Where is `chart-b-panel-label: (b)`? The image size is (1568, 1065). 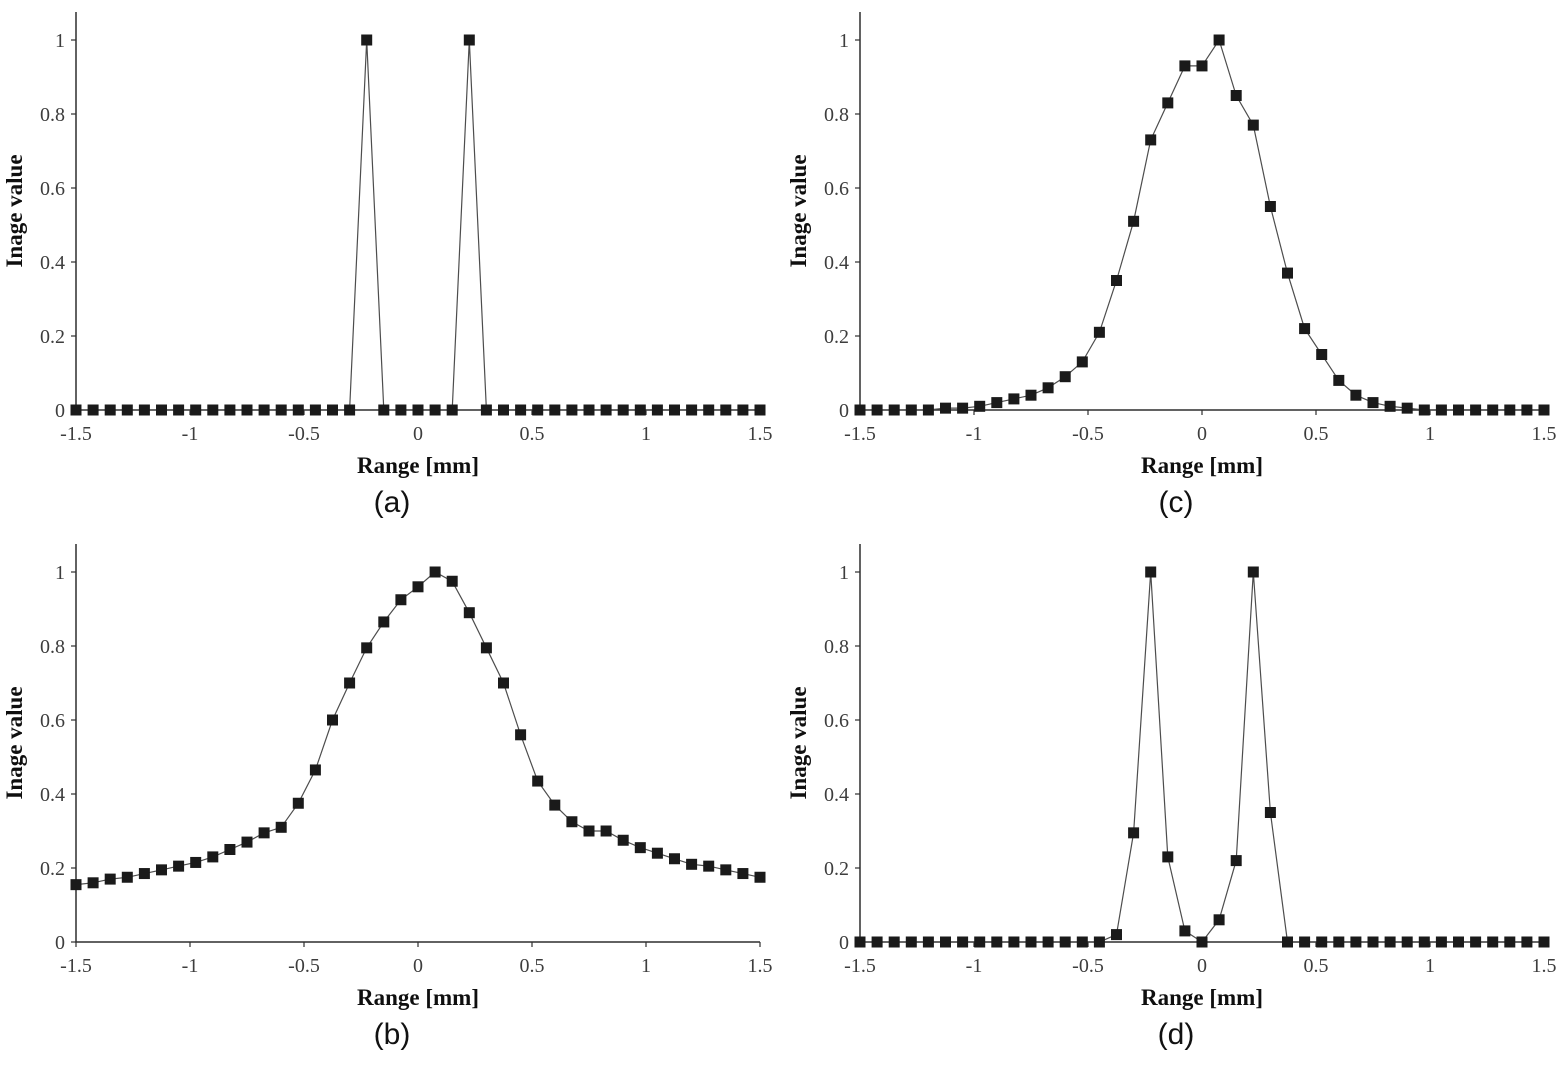
chart-b-panel-label: (b) is located at coordinates (392, 1034).